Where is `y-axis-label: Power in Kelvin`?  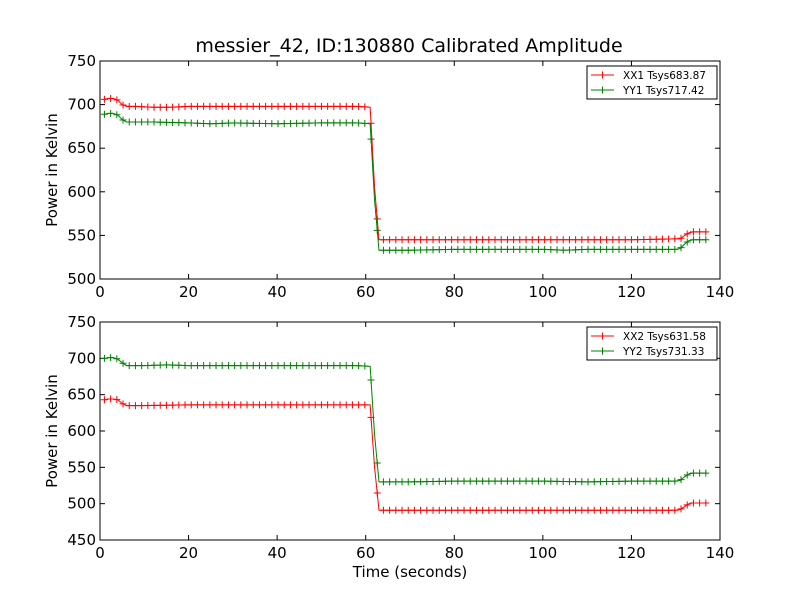
y-axis-label: Power in Kelvin is located at coordinates (52, 170).